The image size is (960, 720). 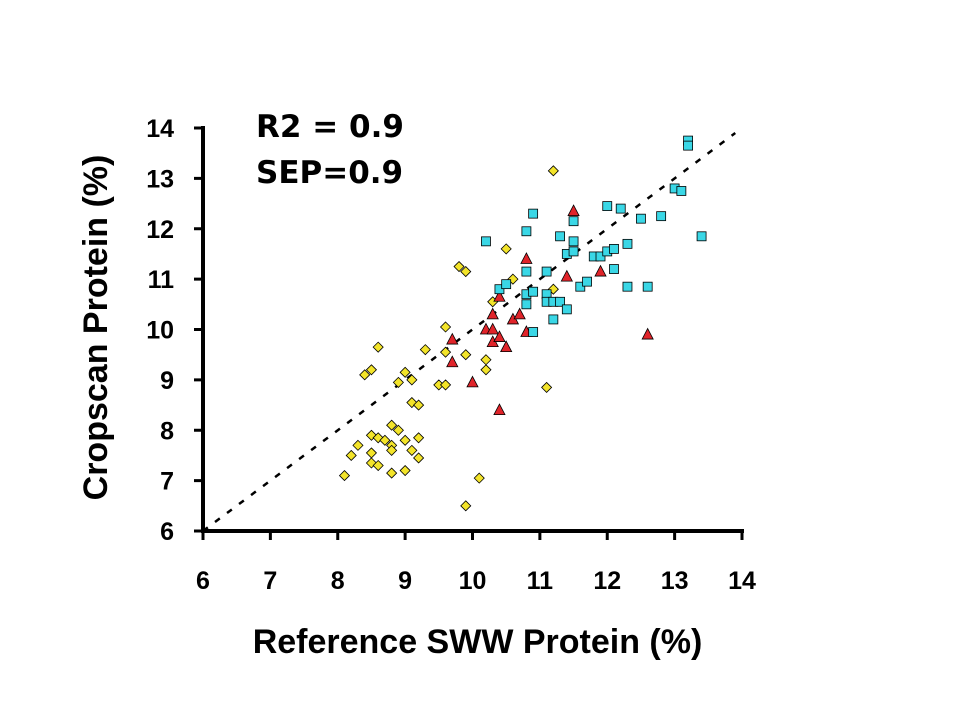 I want to click on y-tick-label: 6, so click(x=167, y=532).